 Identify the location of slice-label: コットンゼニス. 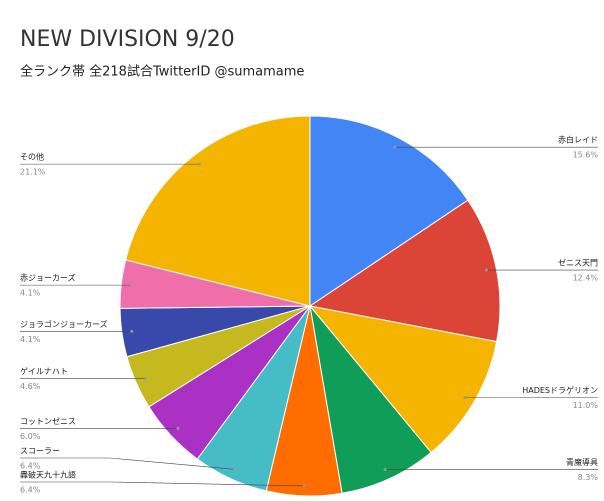
(48, 421).